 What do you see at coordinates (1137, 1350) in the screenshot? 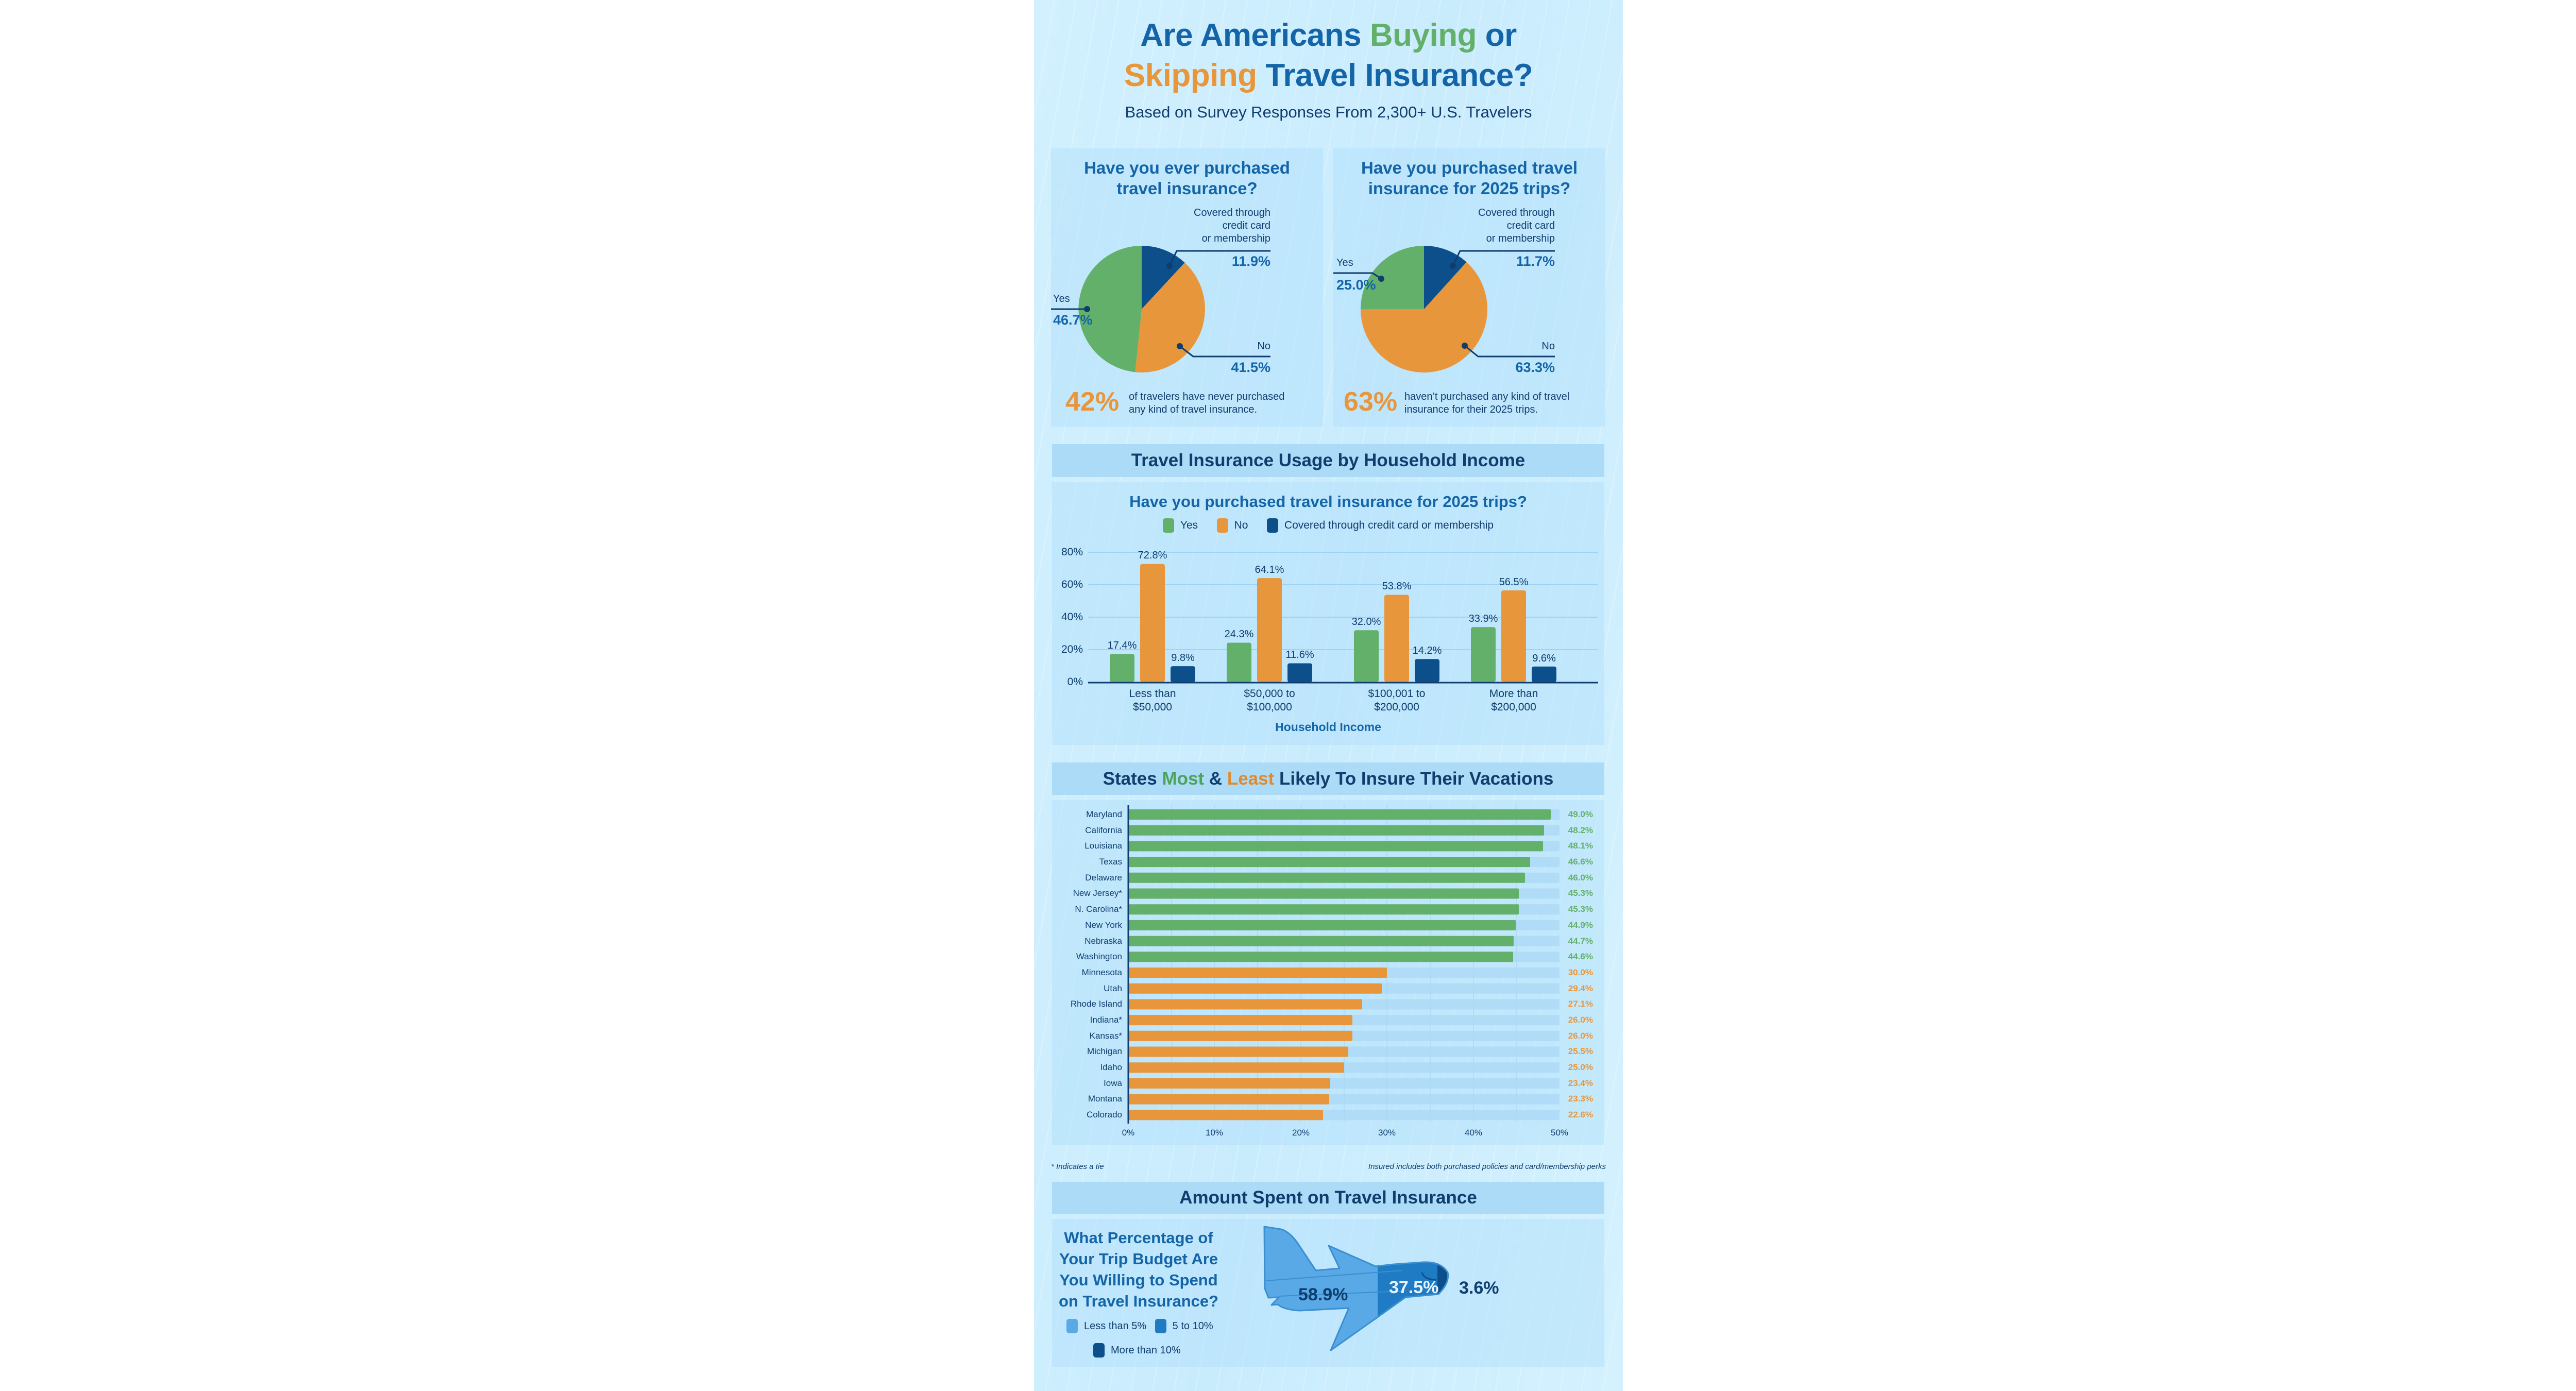
I see `legend-item-more-10: More than 10%` at bounding box center [1137, 1350].